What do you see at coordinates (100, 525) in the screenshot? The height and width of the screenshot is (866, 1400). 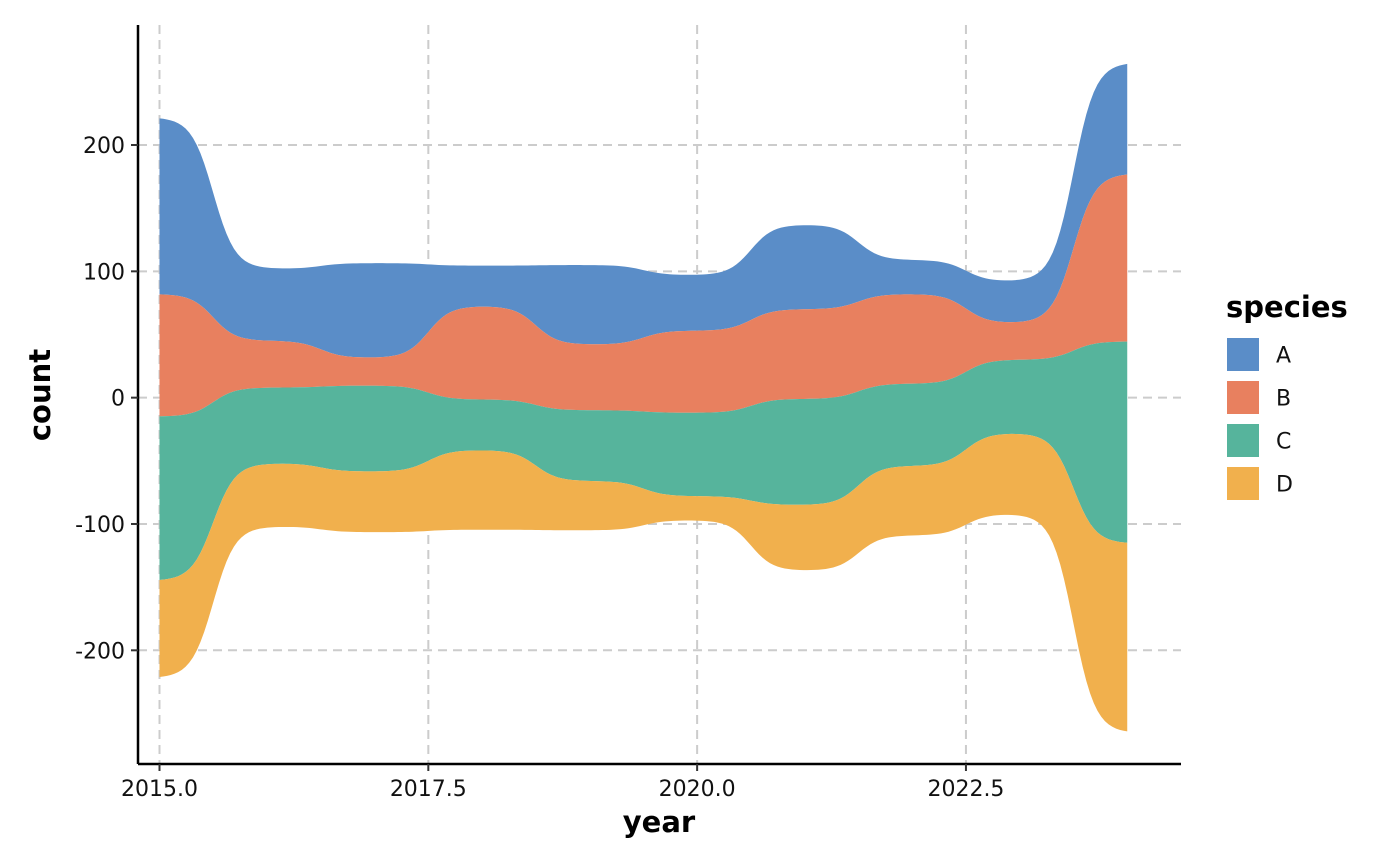 I see `y-tick-label-1: -100` at bounding box center [100, 525].